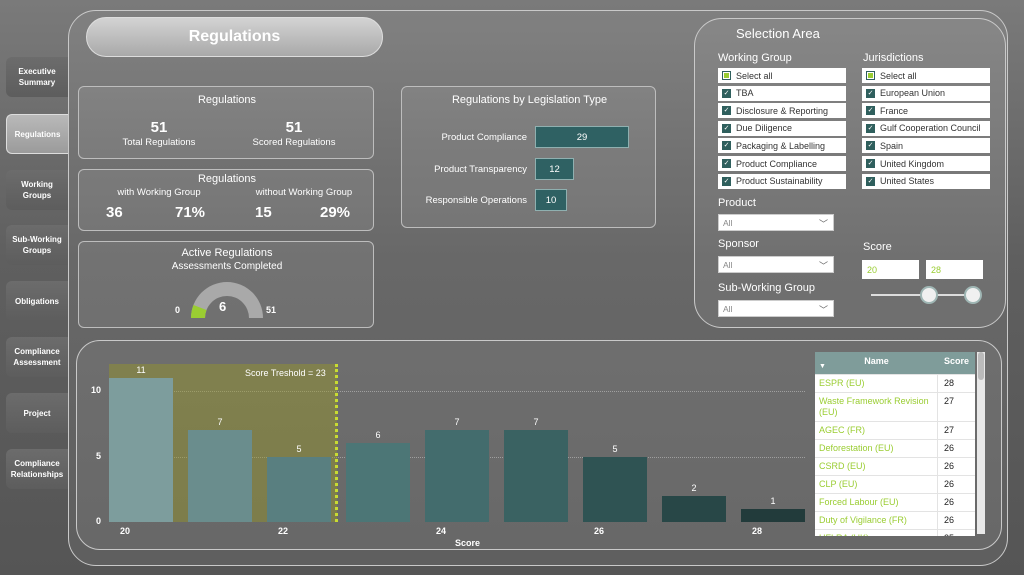 The image size is (1024, 575). What do you see at coordinates (926, 146) in the screenshot?
I see `jurisdiction-option: ✓ Spain` at bounding box center [926, 146].